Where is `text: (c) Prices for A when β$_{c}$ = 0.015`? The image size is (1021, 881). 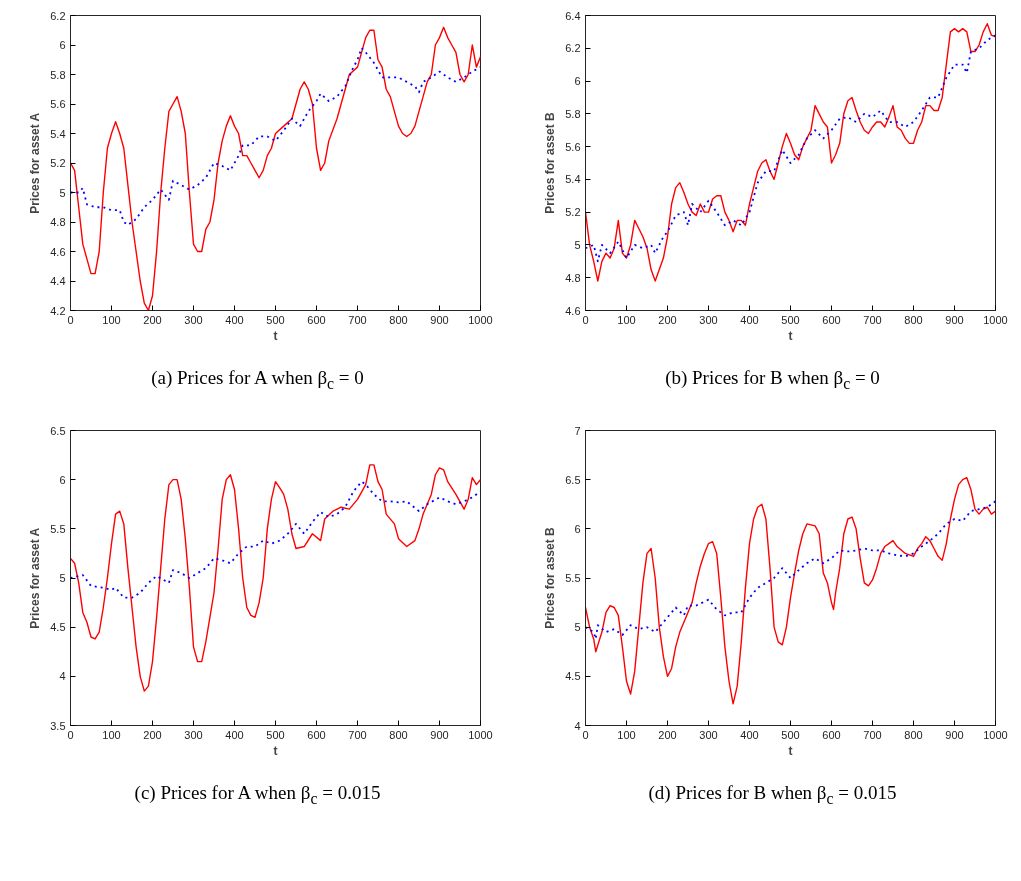 text: (c) Prices for A when β$_{c}$ = 0.015 is located at coordinates (257, 795).